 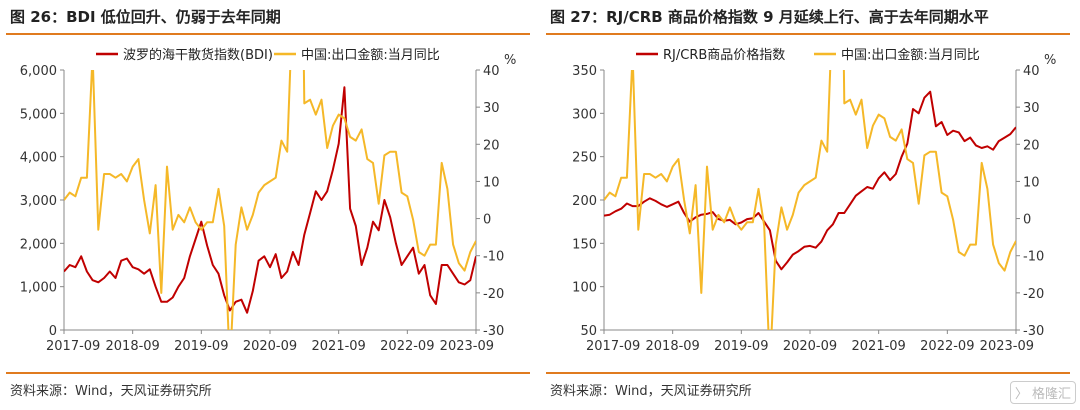 What do you see at coordinates (584, 244) in the screenshot?
I see `y-left-tick-label: 150` at bounding box center [584, 244].